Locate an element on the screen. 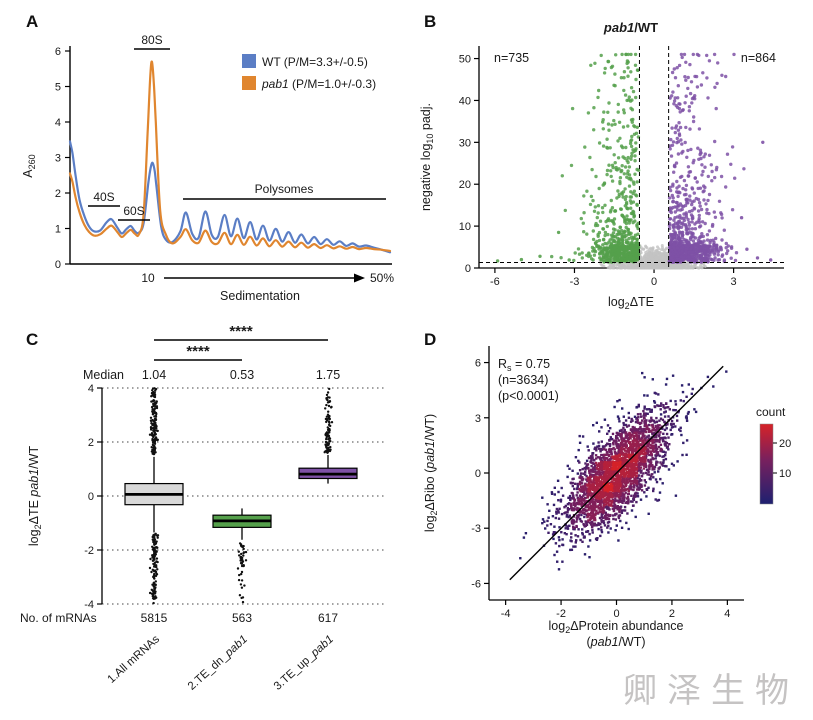  svg-text: 20 is located at coordinates (465, 185).